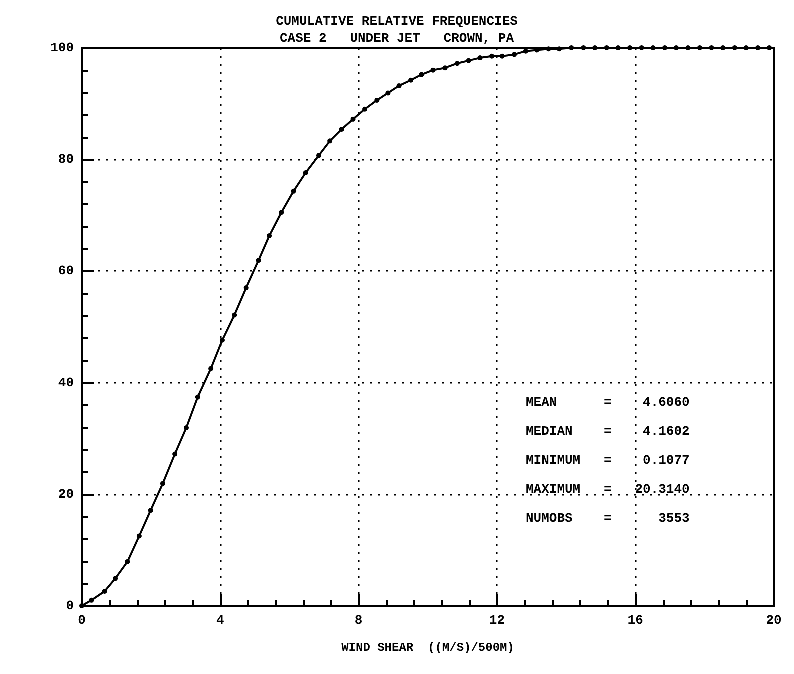 This screenshot has height=674, width=794. Describe the element at coordinates (358, 620) in the screenshot. I see `x-tick-label: 8` at that location.